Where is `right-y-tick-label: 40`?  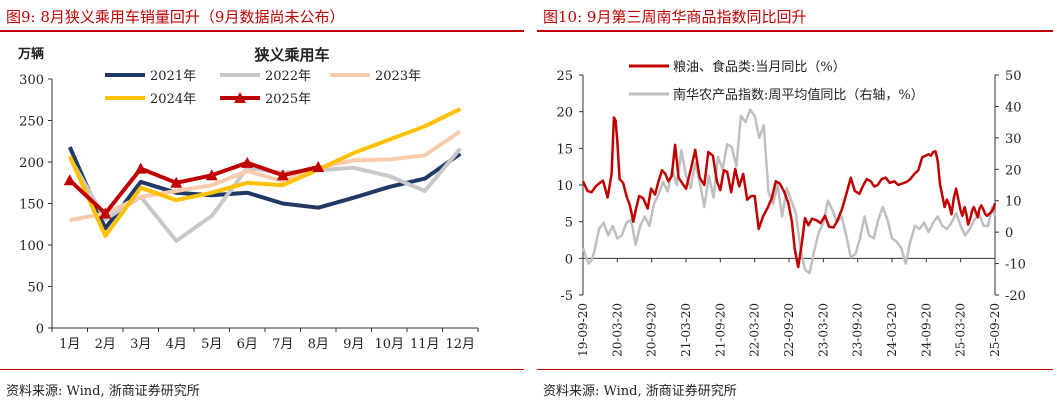
right-y-tick-label: 40 is located at coordinates (1013, 107).